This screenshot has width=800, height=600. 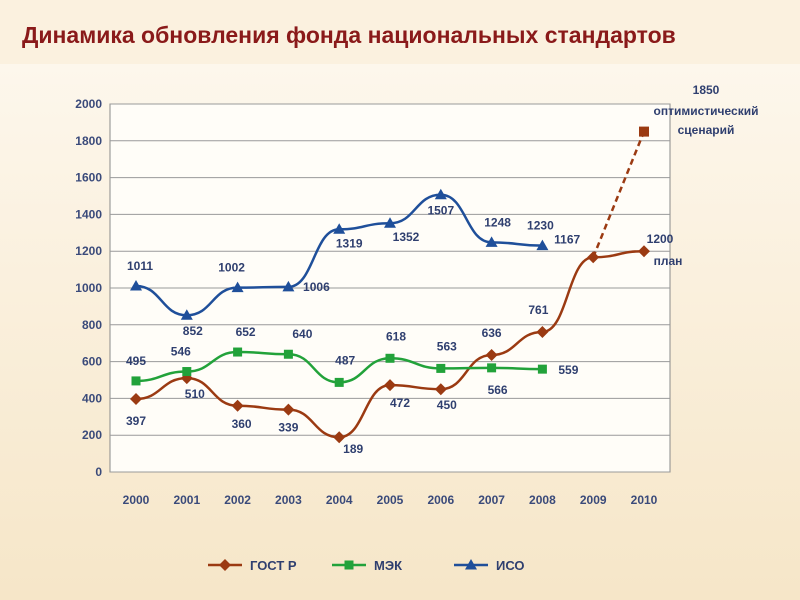 What do you see at coordinates (706, 111) in the screenshot?
I see `optimistic-label-line1: оптимистический` at bounding box center [706, 111].